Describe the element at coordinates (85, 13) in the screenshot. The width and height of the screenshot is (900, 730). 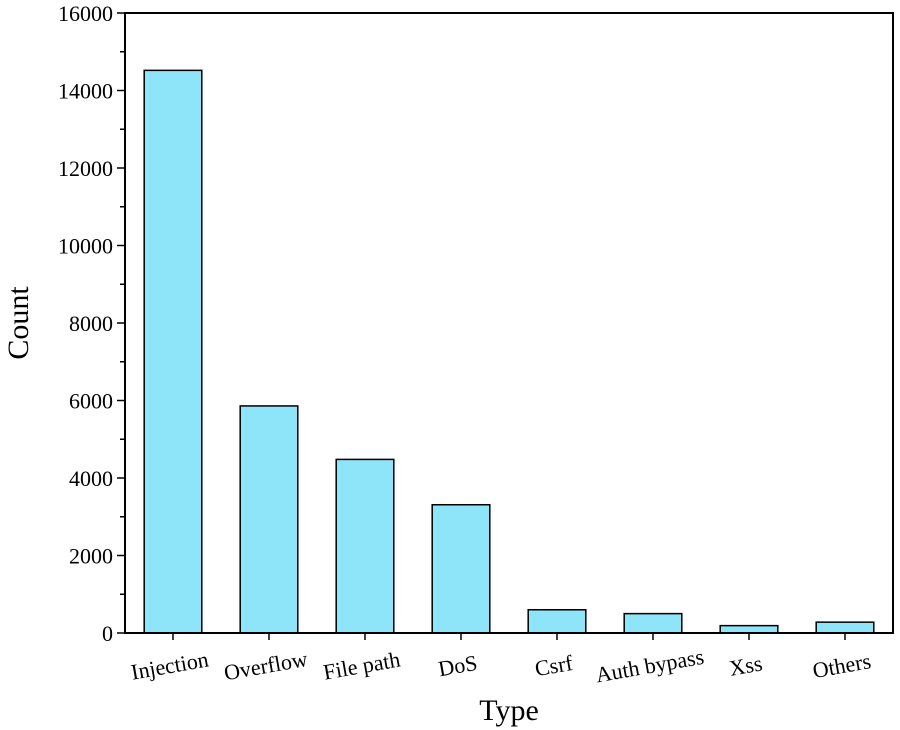
I see `y-tick-label: 16000` at that location.